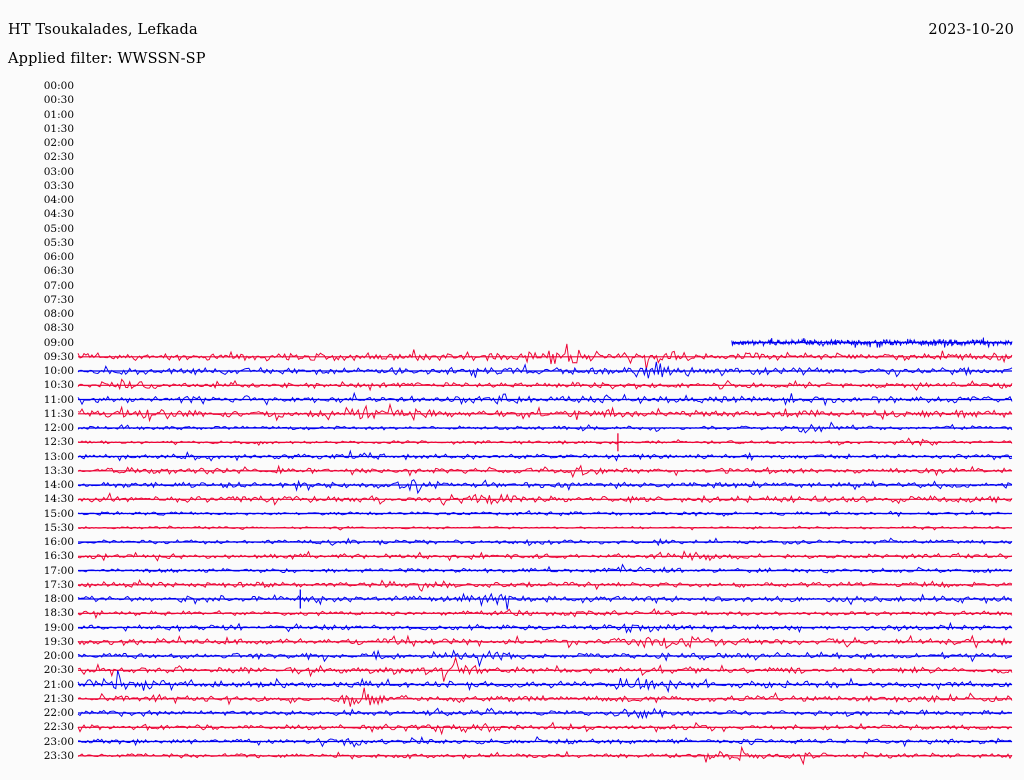 The width and height of the screenshot is (1024, 780). What do you see at coordinates (58, 713) in the screenshot?
I see `time-axis-label: 22:00` at bounding box center [58, 713].